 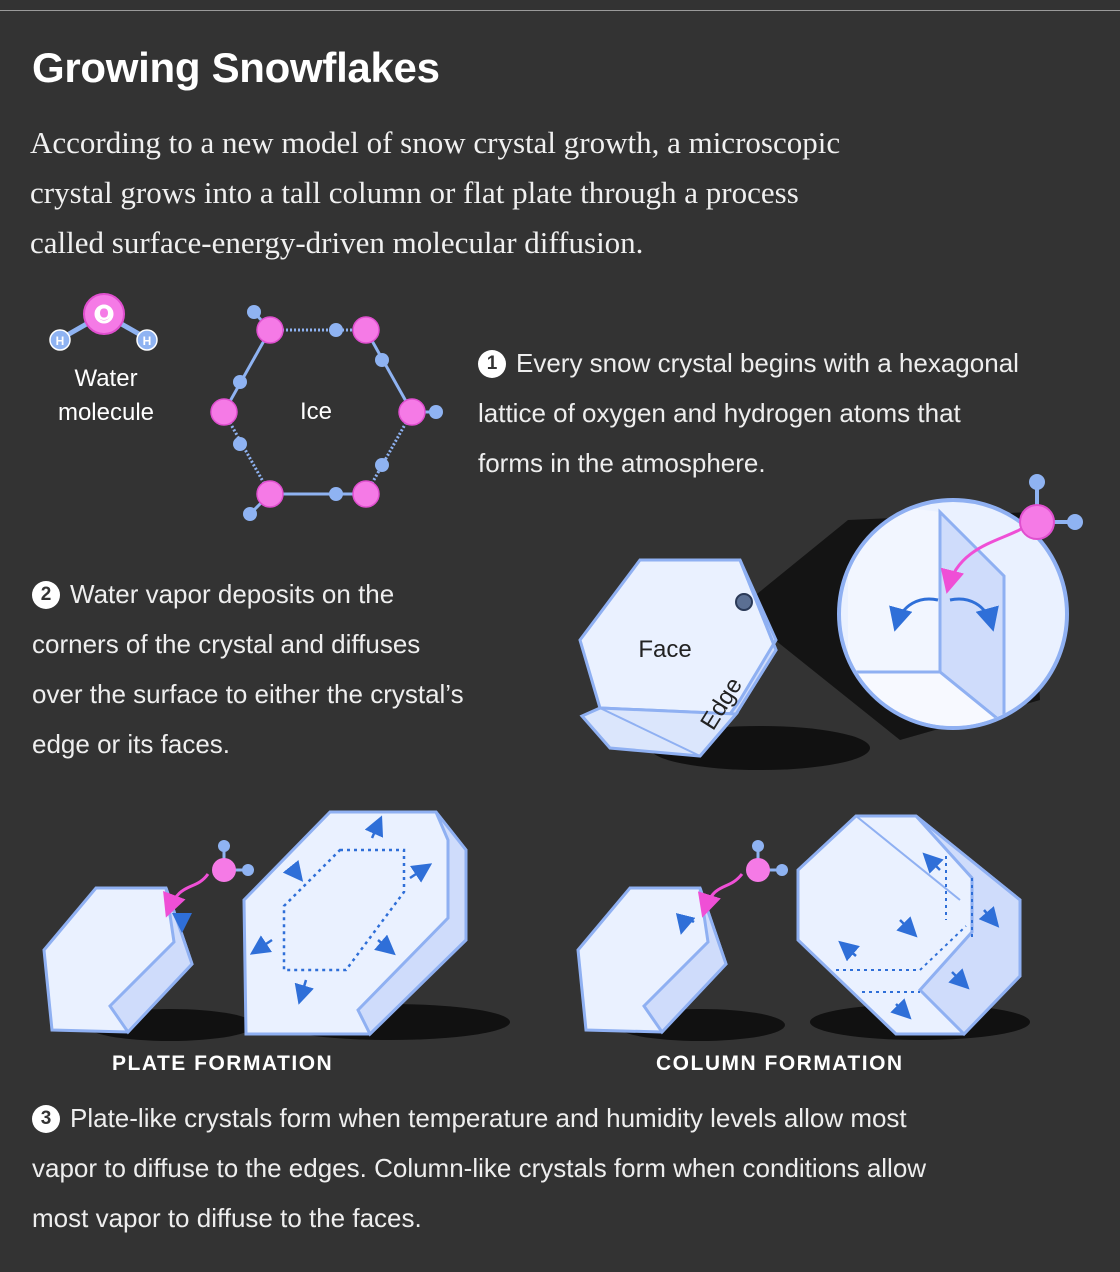 I want to click on plate-large-crystal, so click(x=376, y=925).